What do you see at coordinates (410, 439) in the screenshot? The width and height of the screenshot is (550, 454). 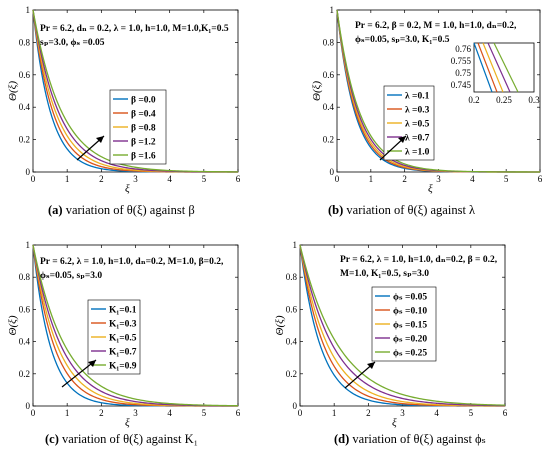 I see `caption: (d) variation of θ(ξ) against ϕₛ` at bounding box center [410, 439].